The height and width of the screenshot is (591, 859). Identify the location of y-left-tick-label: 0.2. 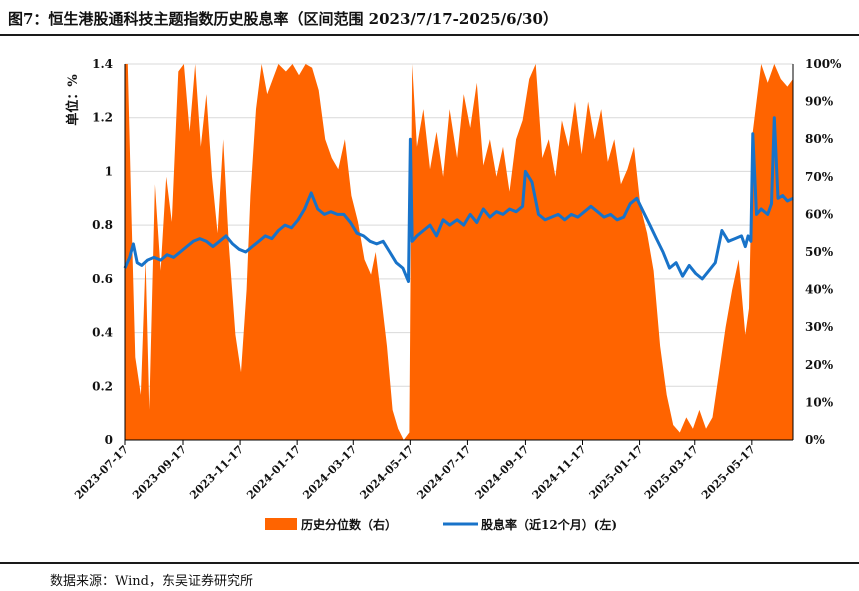
(102, 386).